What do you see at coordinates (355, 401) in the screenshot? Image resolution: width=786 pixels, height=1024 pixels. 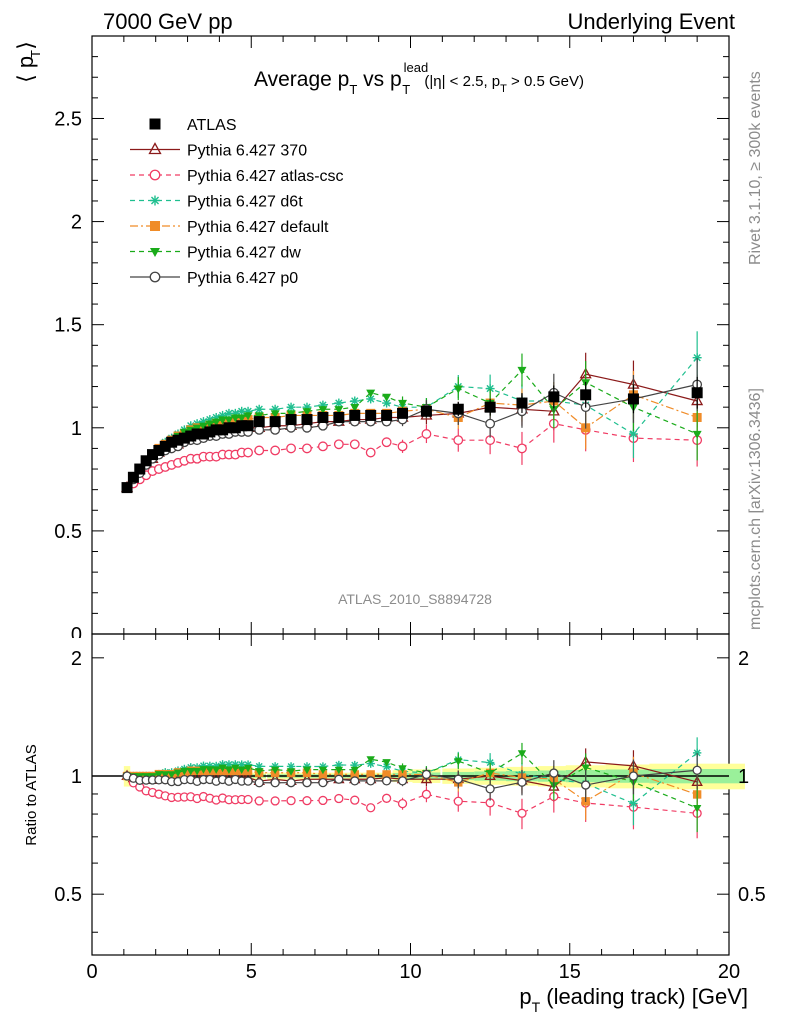 I see `pythia-6-427-d6t-point` at bounding box center [355, 401].